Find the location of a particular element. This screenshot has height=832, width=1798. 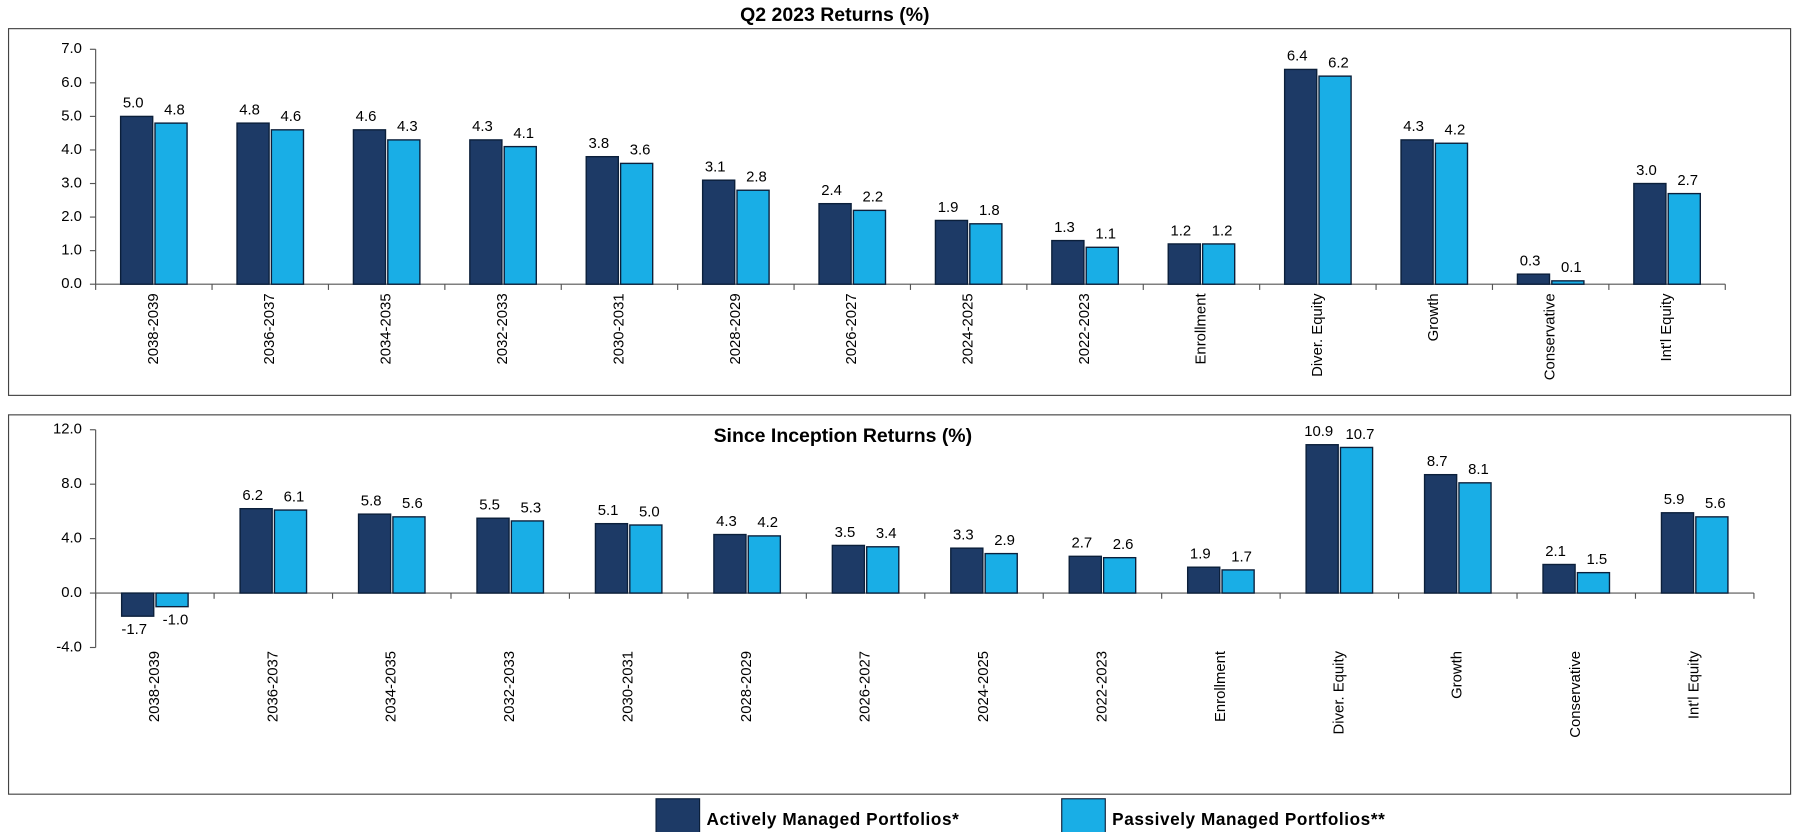

data-label: 4.8 is located at coordinates (249, 110).